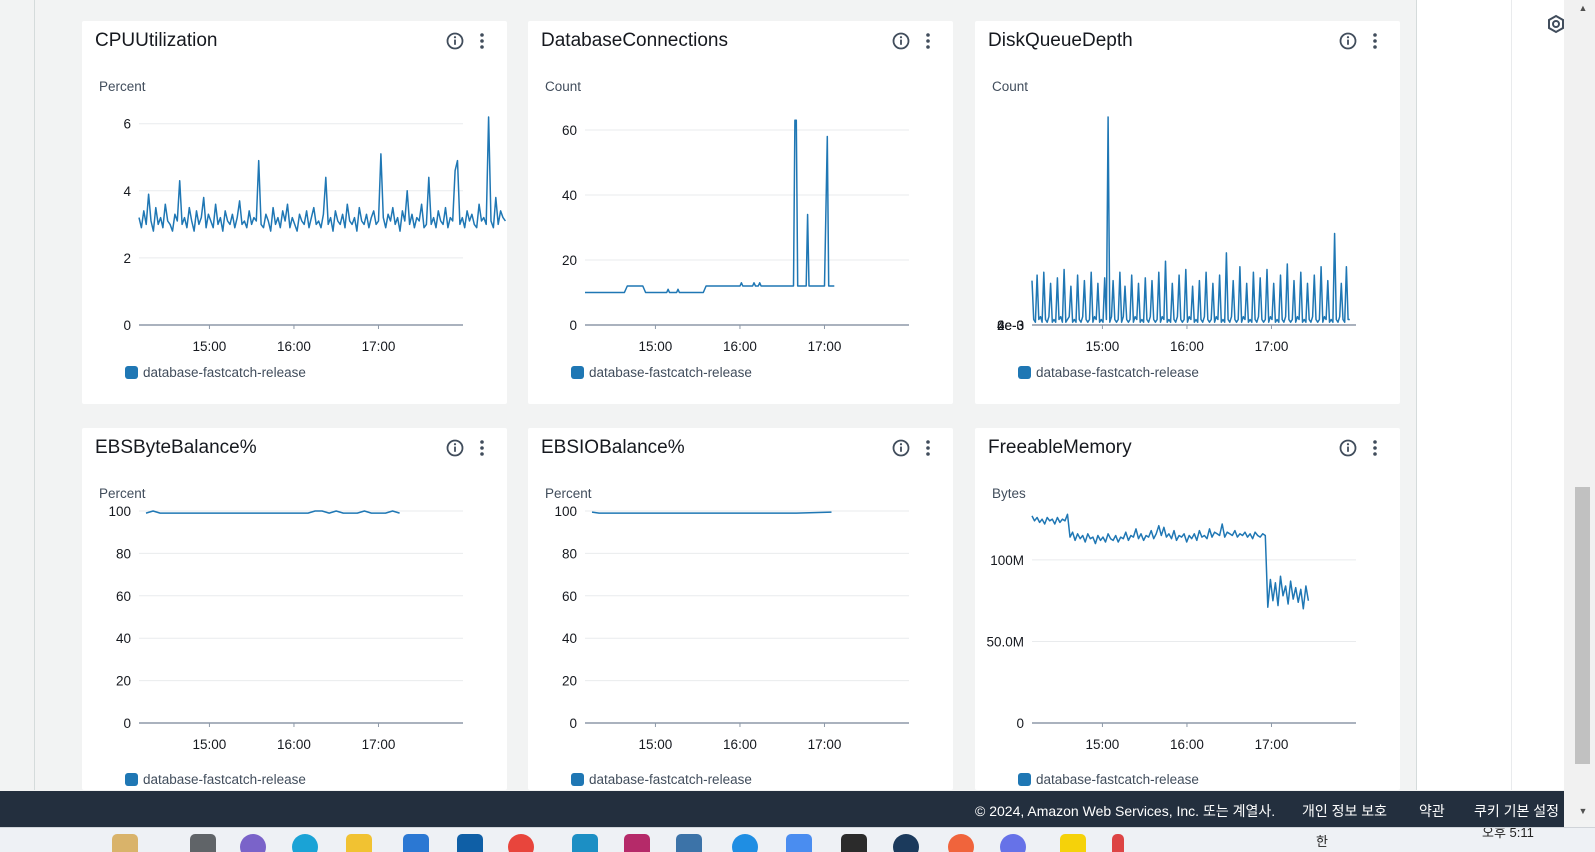 The width and height of the screenshot is (1595, 852). I want to click on taskbar-docker-icon, so click(745, 843).